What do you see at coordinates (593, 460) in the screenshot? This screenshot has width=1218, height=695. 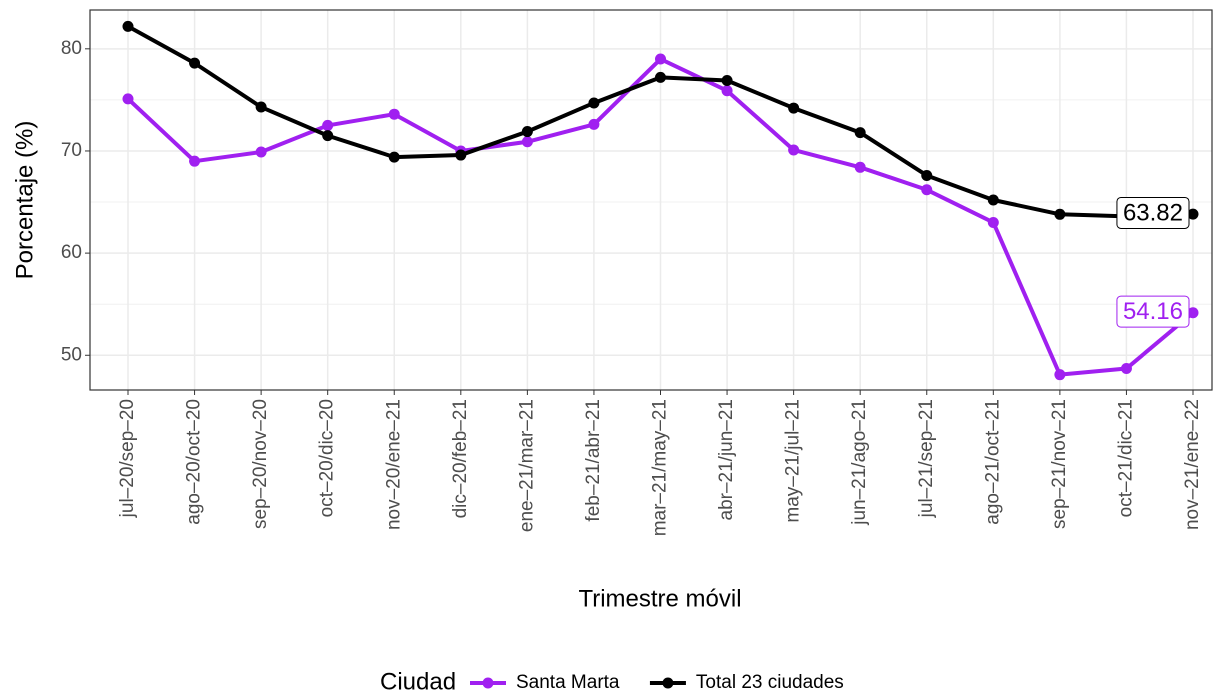 I see `x-tick-label: feb–21/abr–21` at bounding box center [593, 460].